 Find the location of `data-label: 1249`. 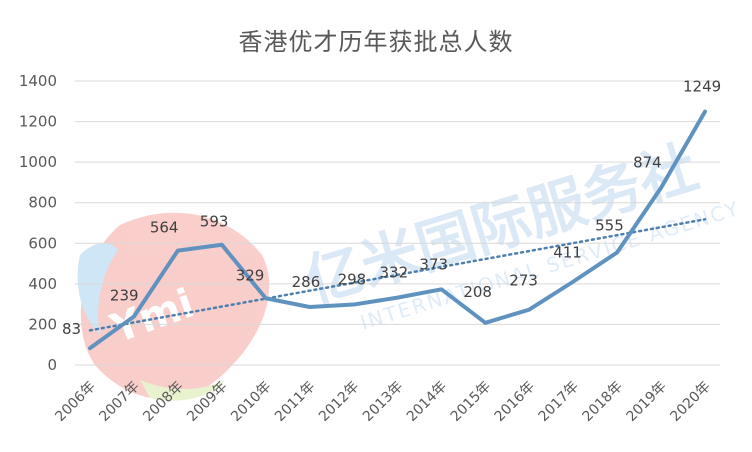

data-label: 1249 is located at coordinates (702, 87).